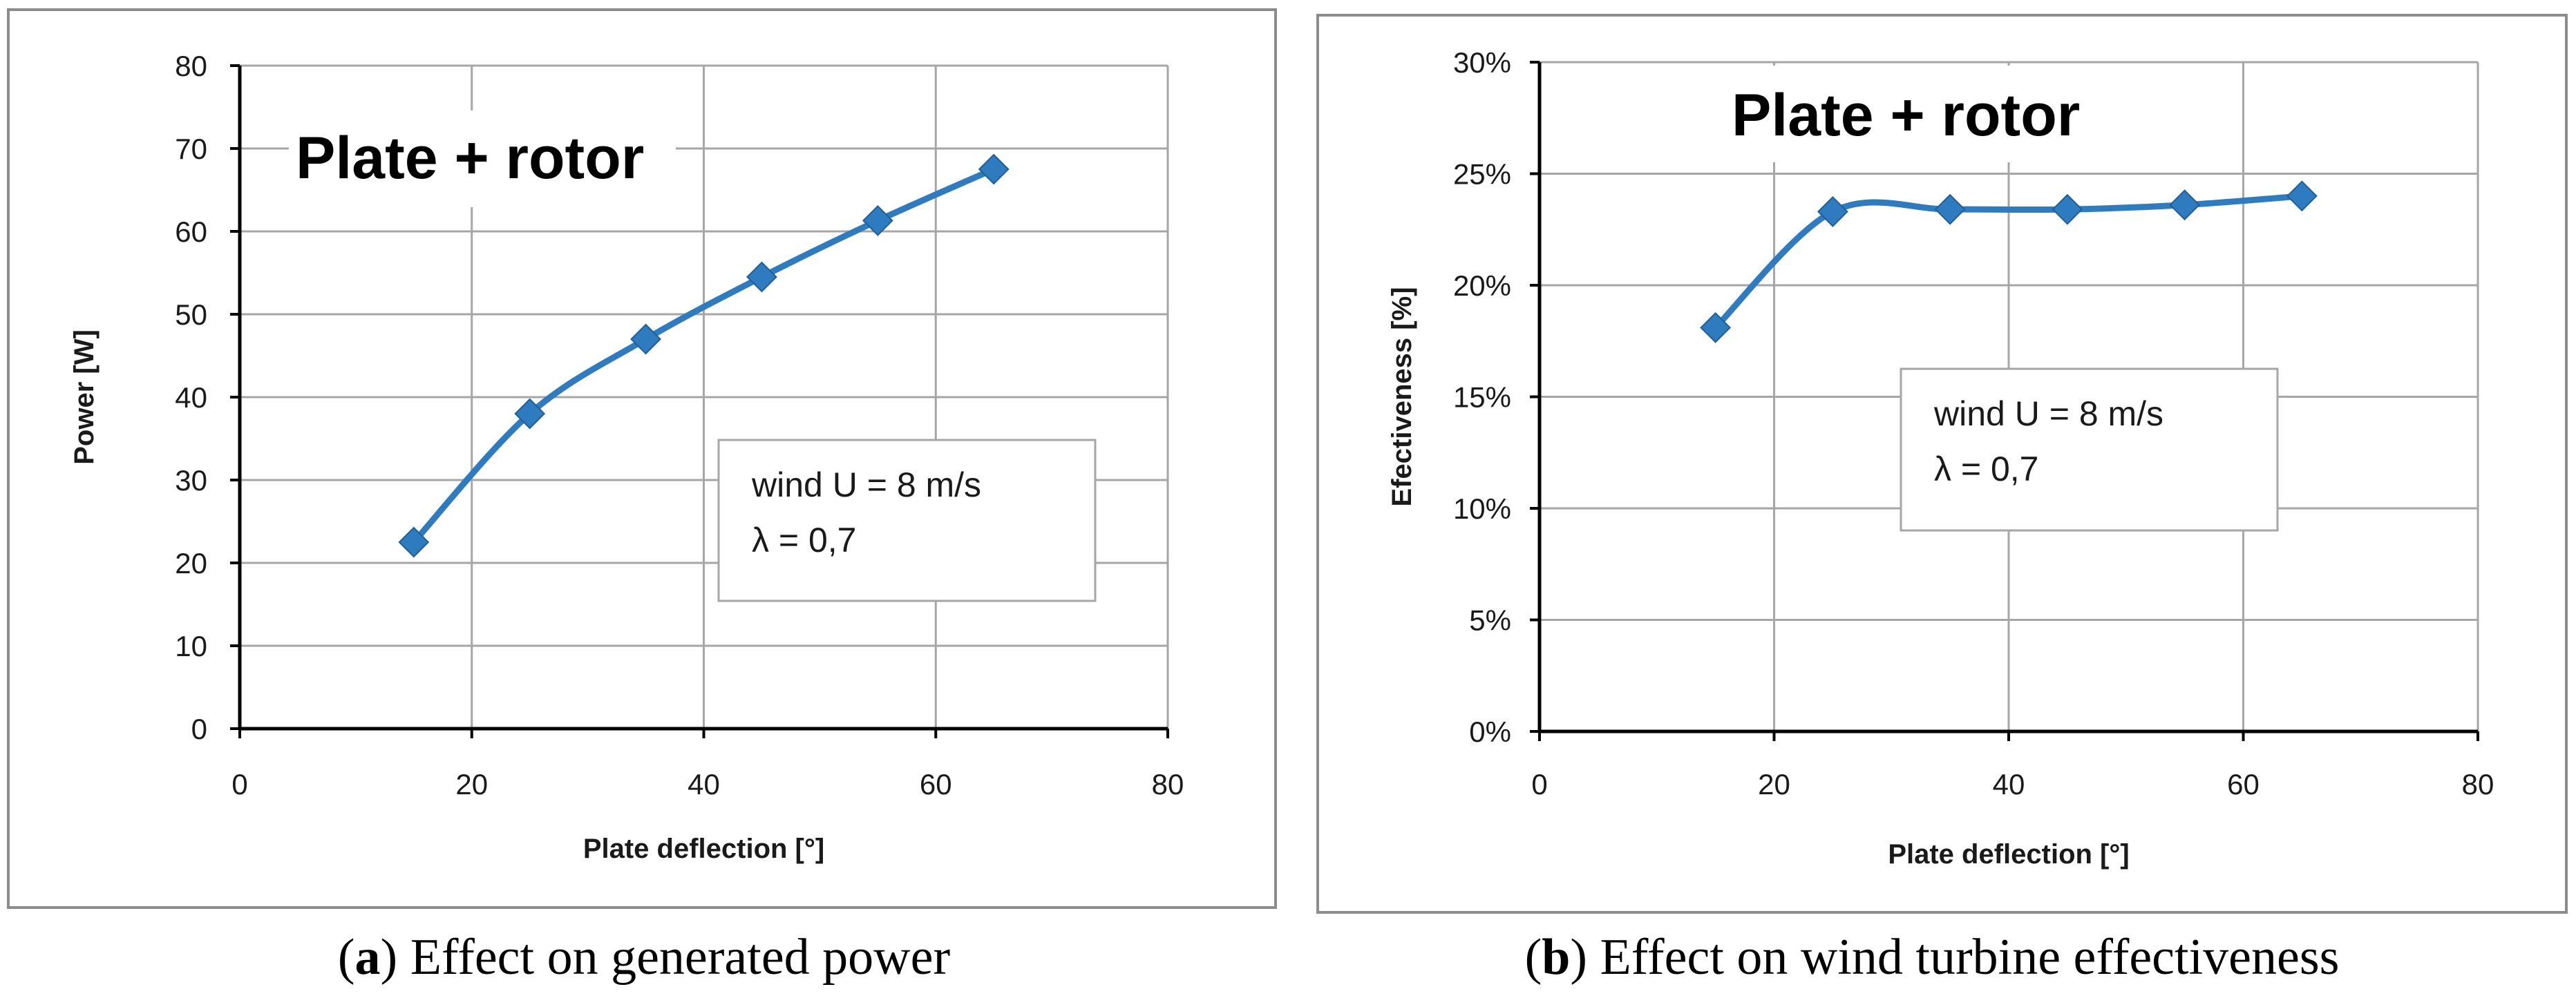 This screenshot has height=1007, width=2576. Describe the element at coordinates (1482, 508) in the screenshot. I see `y-tick-label: 10%` at that location.